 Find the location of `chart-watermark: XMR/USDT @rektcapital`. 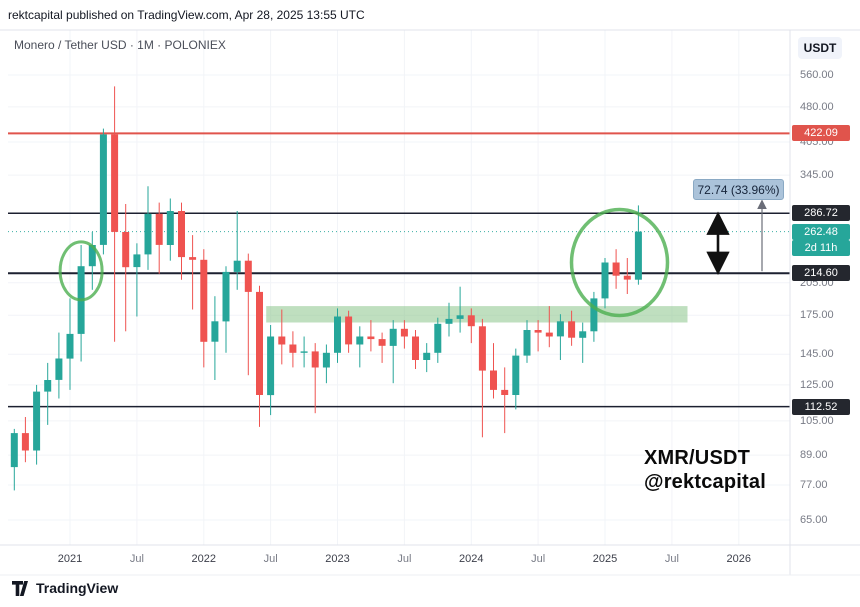

chart-watermark: XMR/USDT @rektcapital is located at coordinates (705, 470).